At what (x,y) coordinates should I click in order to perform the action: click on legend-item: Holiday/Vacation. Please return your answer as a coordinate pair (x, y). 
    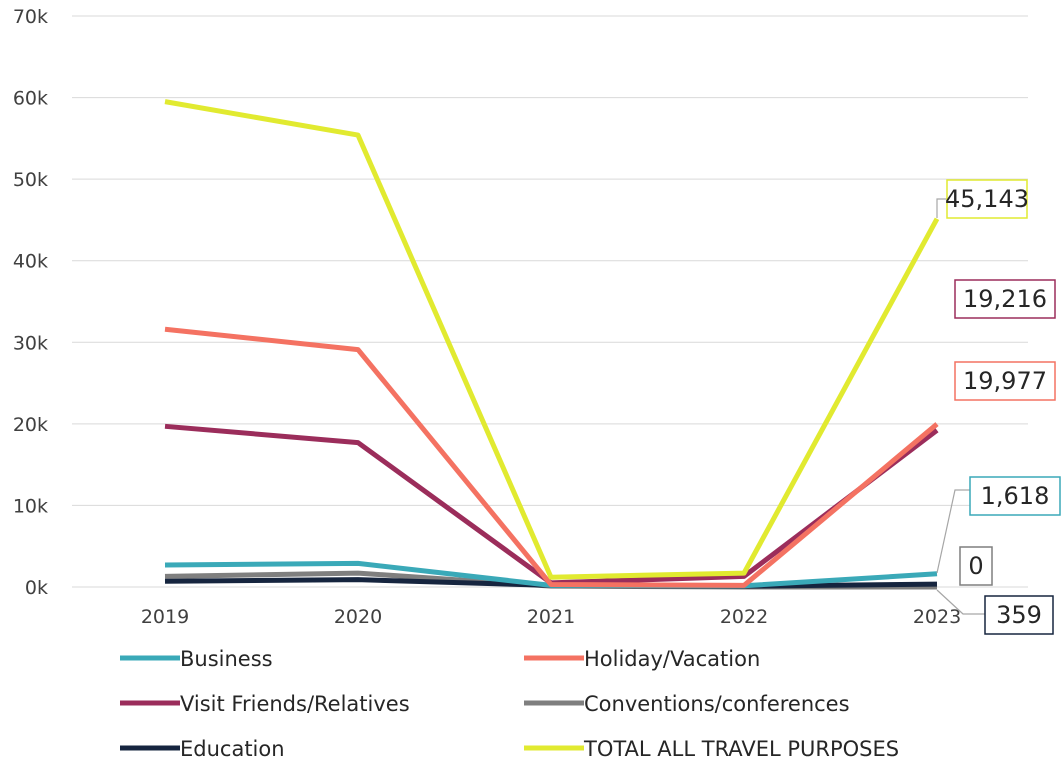
    Looking at the image, I should click on (642, 659).